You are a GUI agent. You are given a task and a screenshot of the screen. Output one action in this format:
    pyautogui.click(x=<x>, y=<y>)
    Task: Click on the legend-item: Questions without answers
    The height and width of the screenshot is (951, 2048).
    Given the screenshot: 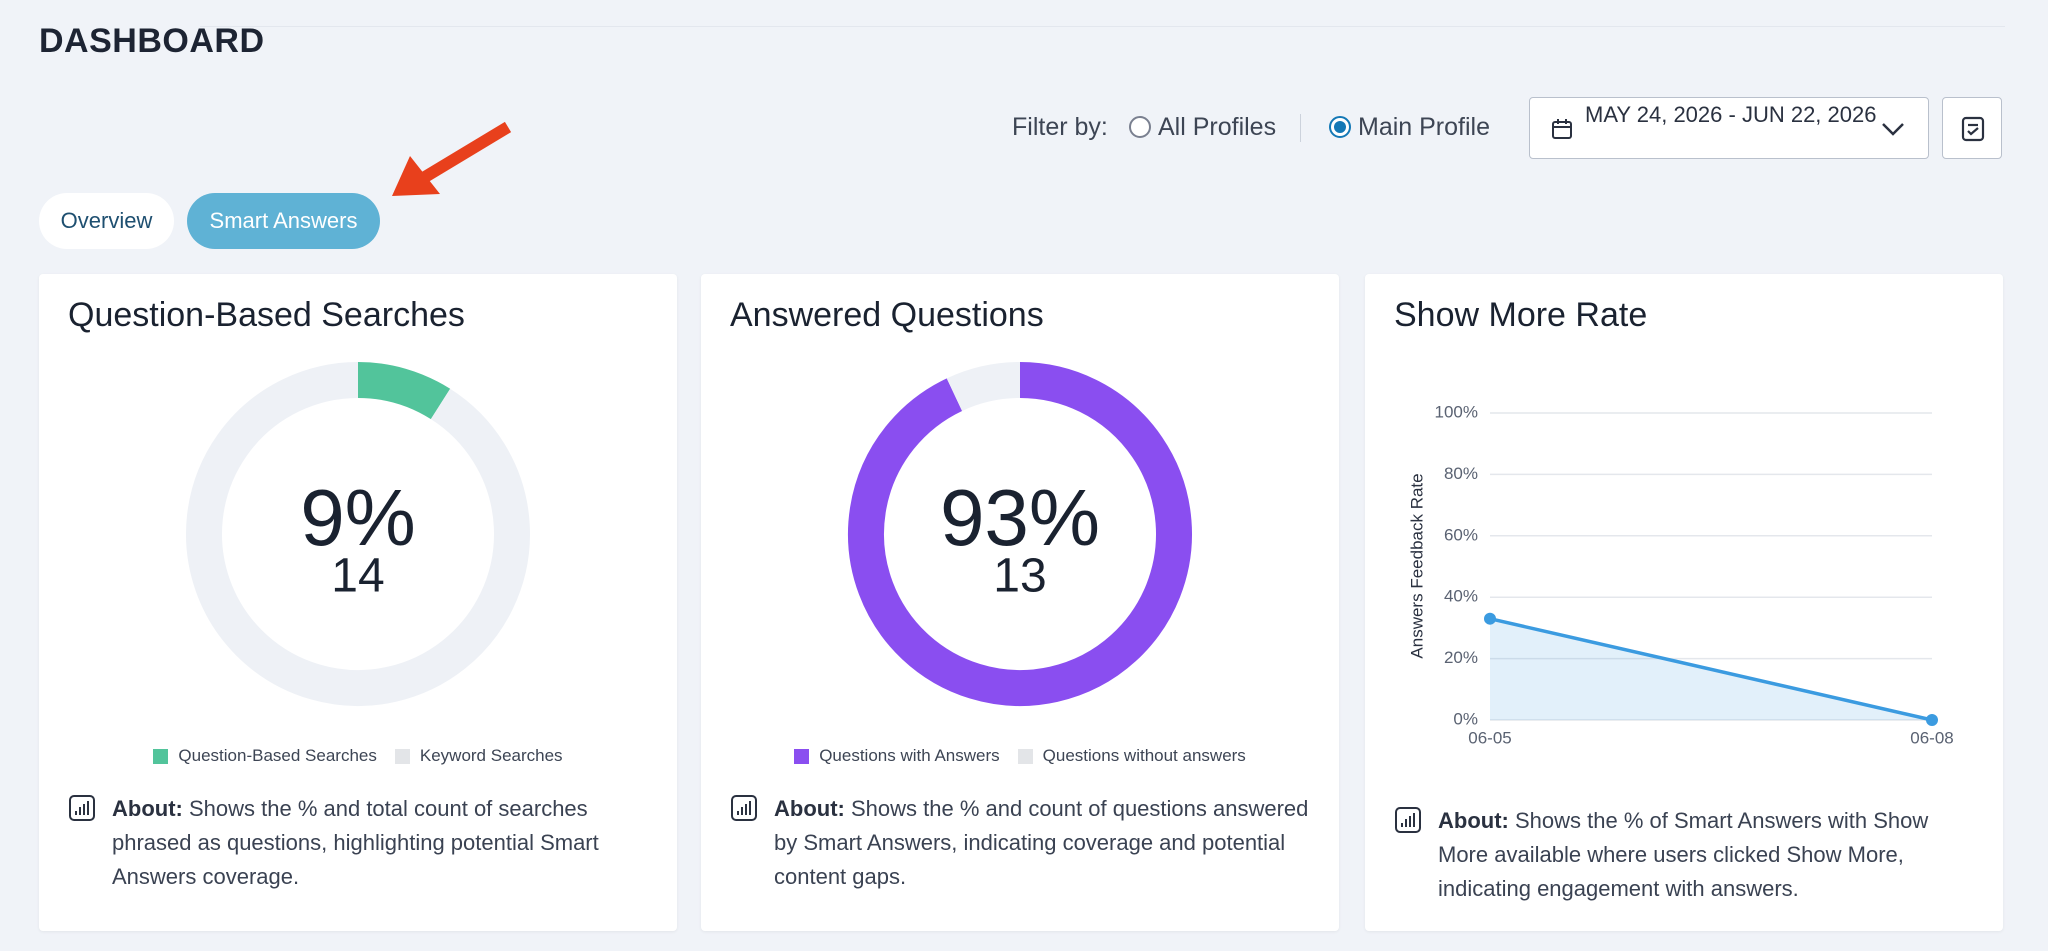 What is the action you would take?
    pyautogui.click(x=1131, y=756)
    